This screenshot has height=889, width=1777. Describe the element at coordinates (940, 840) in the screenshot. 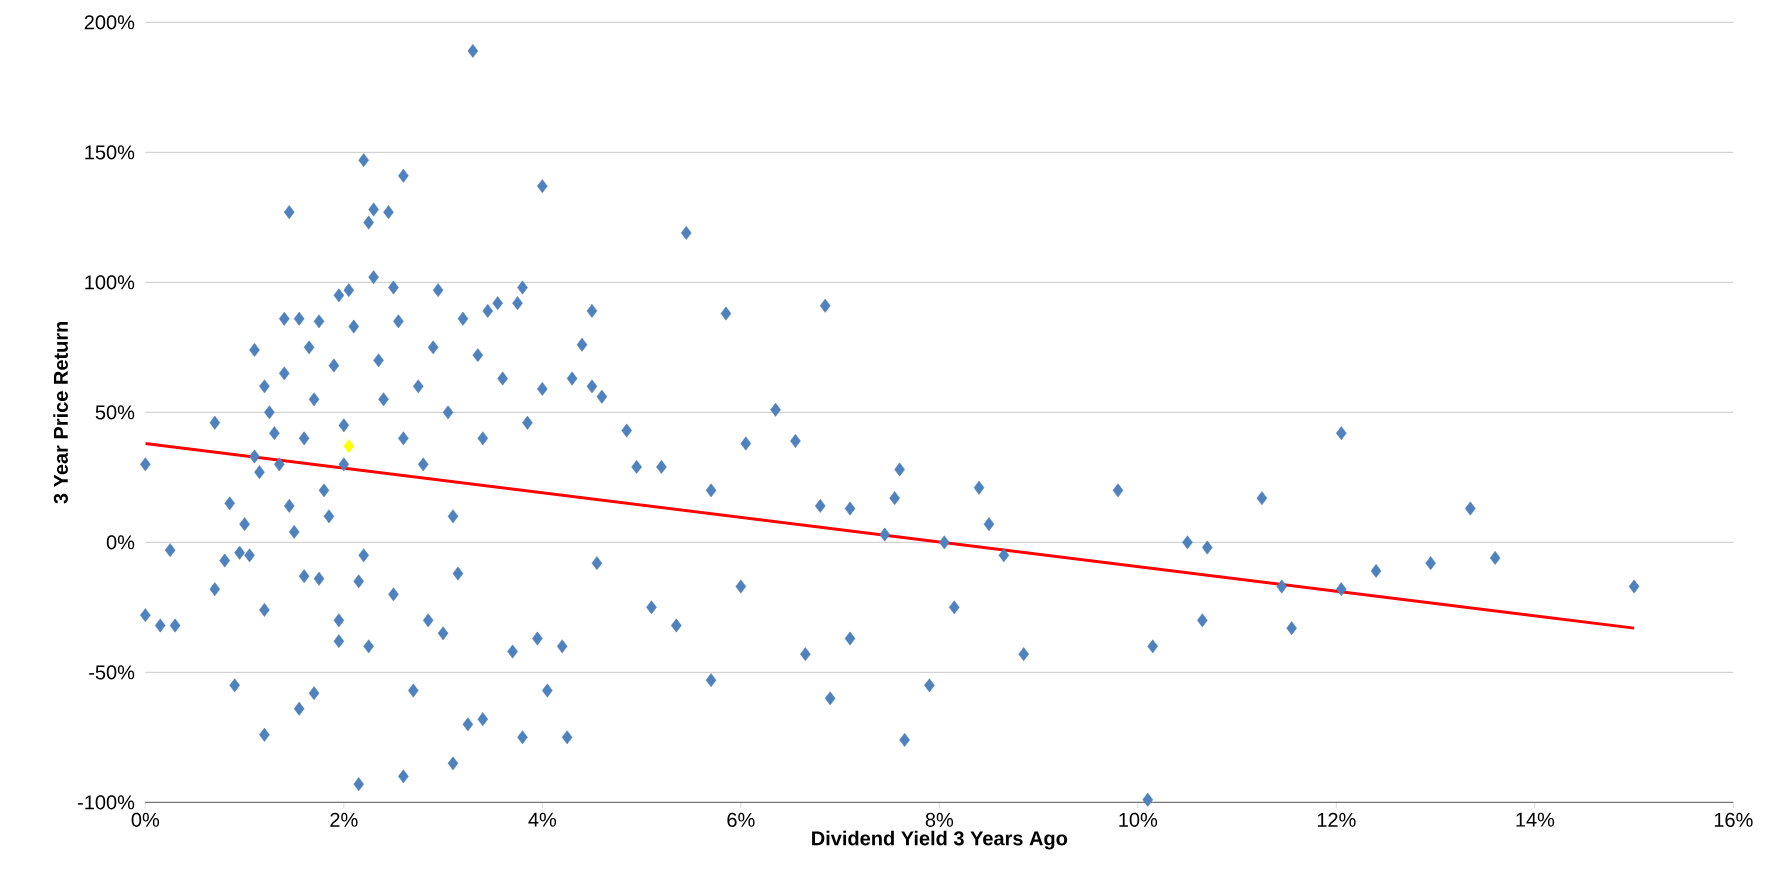

I see `x-axis-title: Dividend Yield 3 Years Ago` at that location.